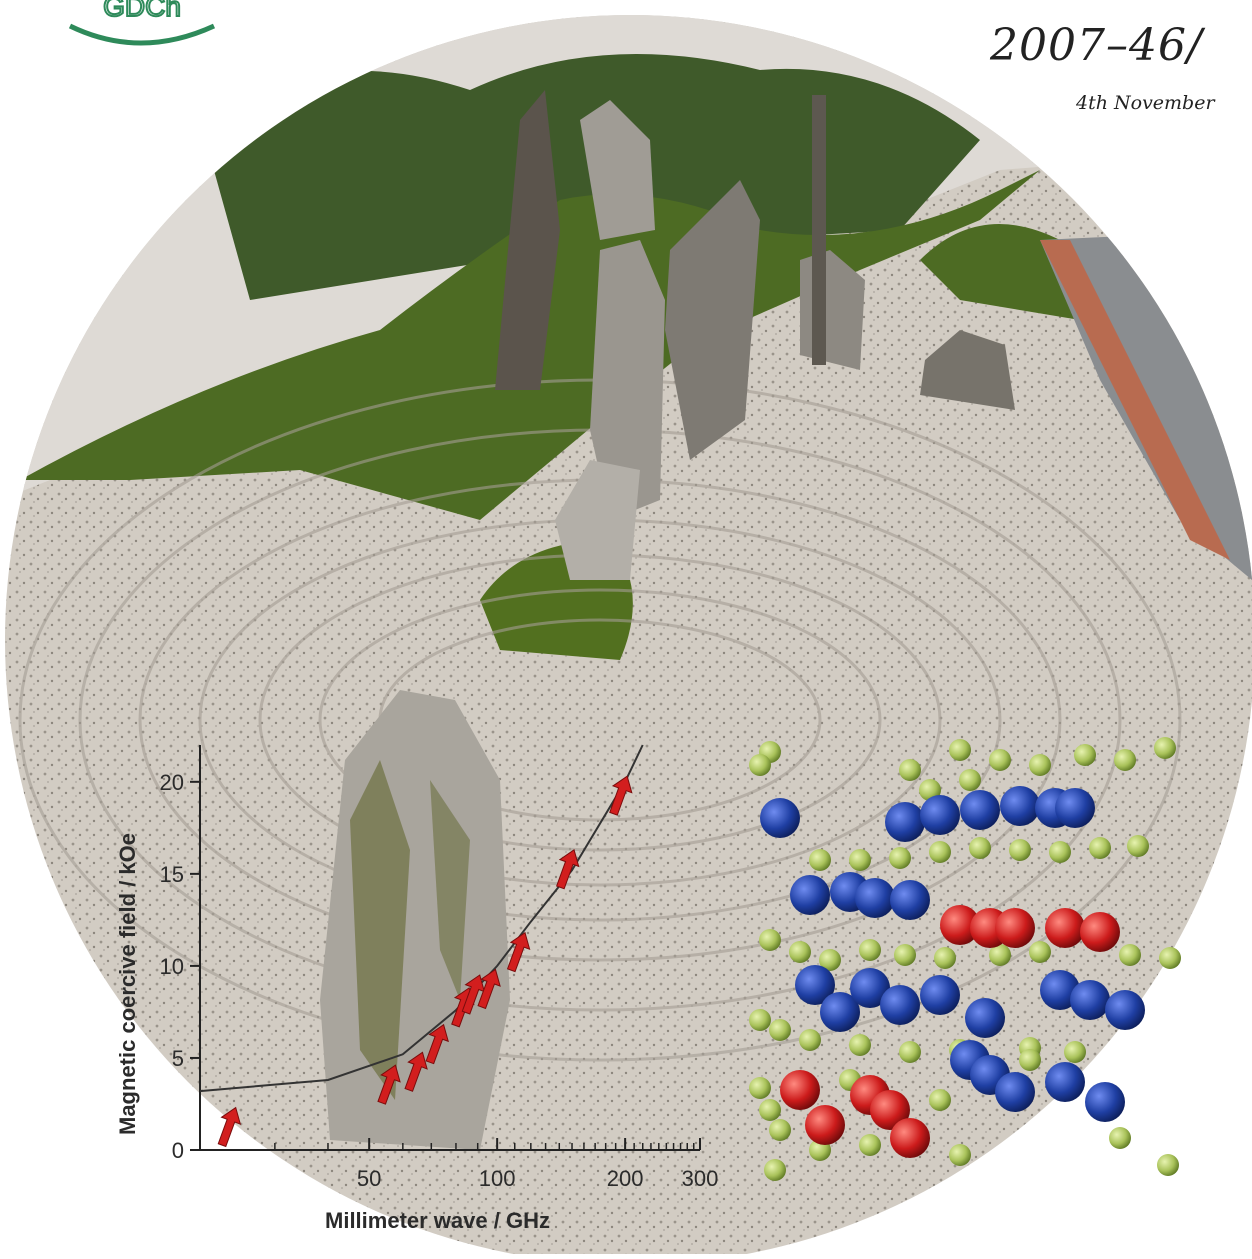 This screenshot has width=1252, height=1259. Describe the element at coordinates (172, 782) in the screenshot. I see `y-tick-label: 20` at that location.